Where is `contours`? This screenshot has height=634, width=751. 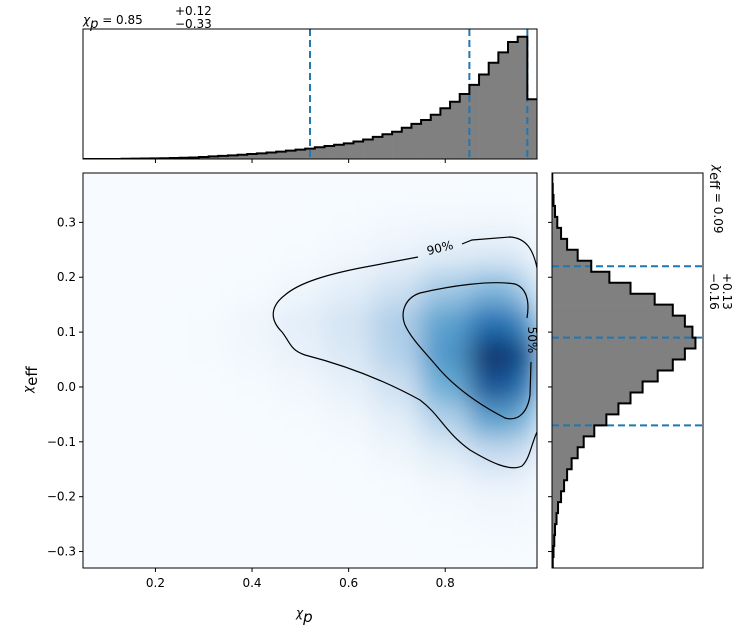
contours is located at coordinates (404, 352).